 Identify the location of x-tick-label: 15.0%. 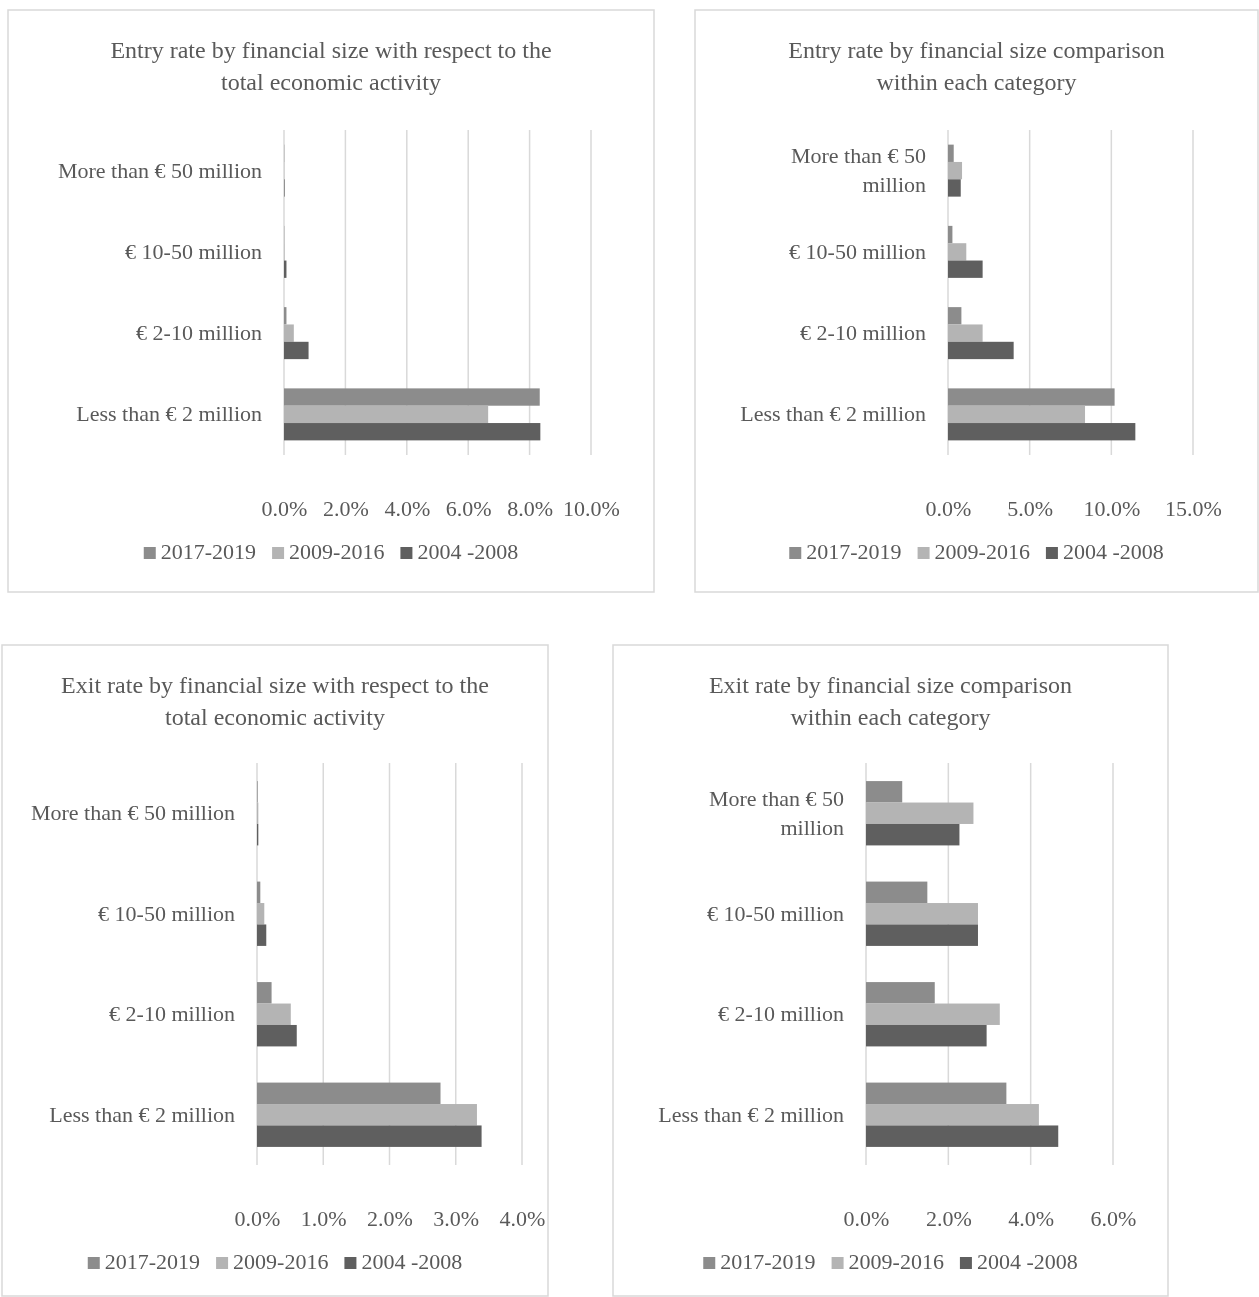
(1193, 508).